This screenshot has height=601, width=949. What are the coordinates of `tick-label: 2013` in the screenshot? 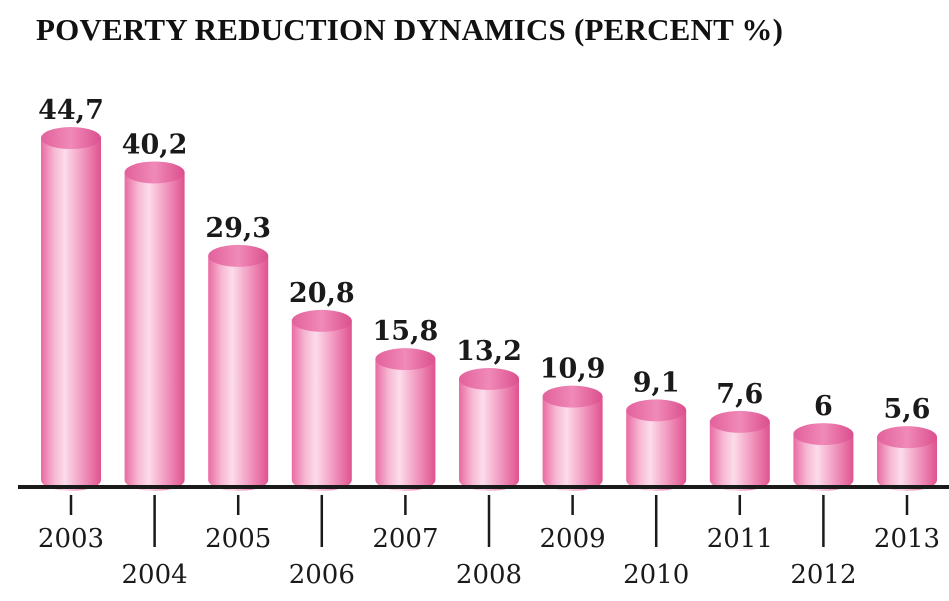 It's located at (907, 539).